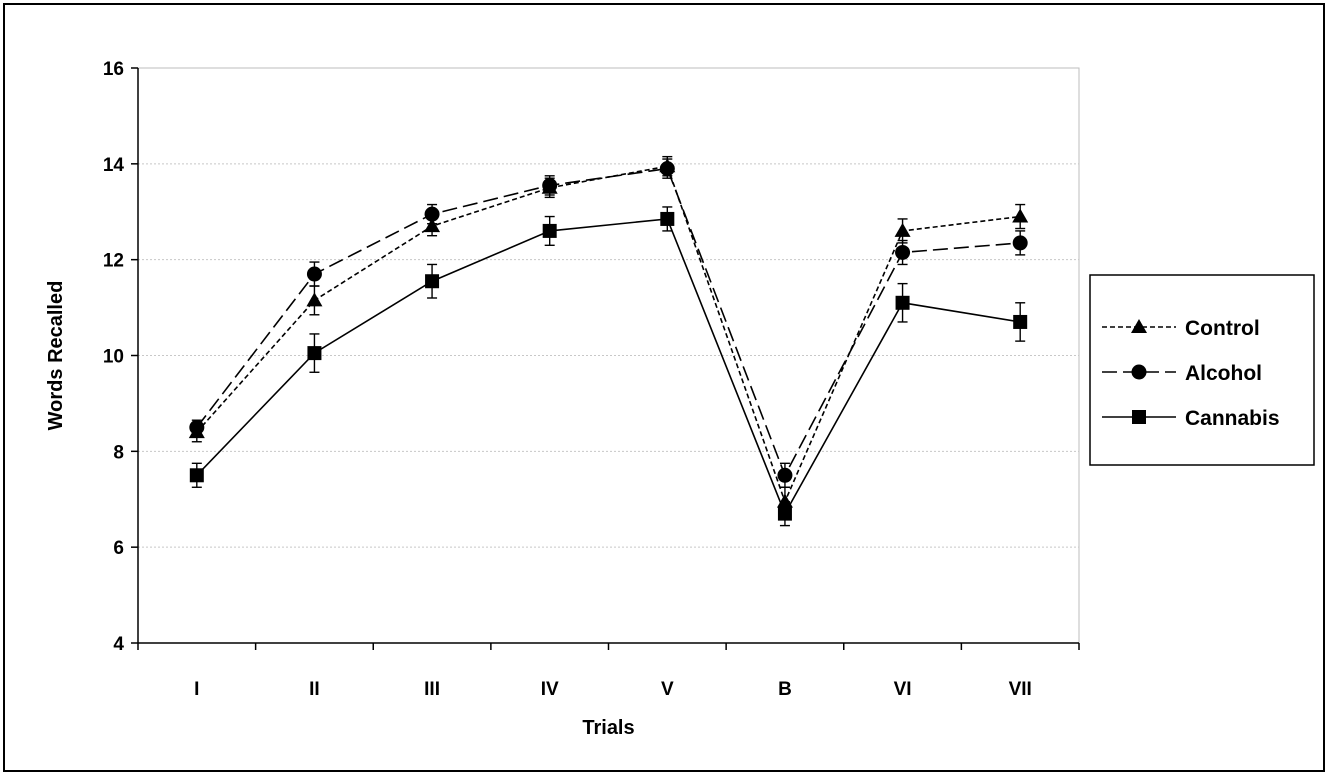  What do you see at coordinates (1020, 689) in the screenshot?
I see `x-tick-label: VII` at bounding box center [1020, 689].